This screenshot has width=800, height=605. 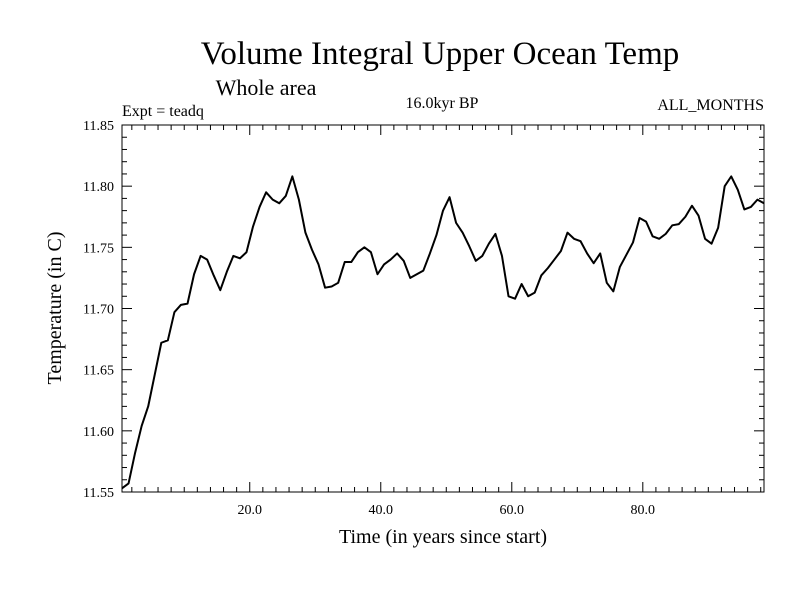 I want to click on y-tick-label: 11.70, so click(x=98, y=310).